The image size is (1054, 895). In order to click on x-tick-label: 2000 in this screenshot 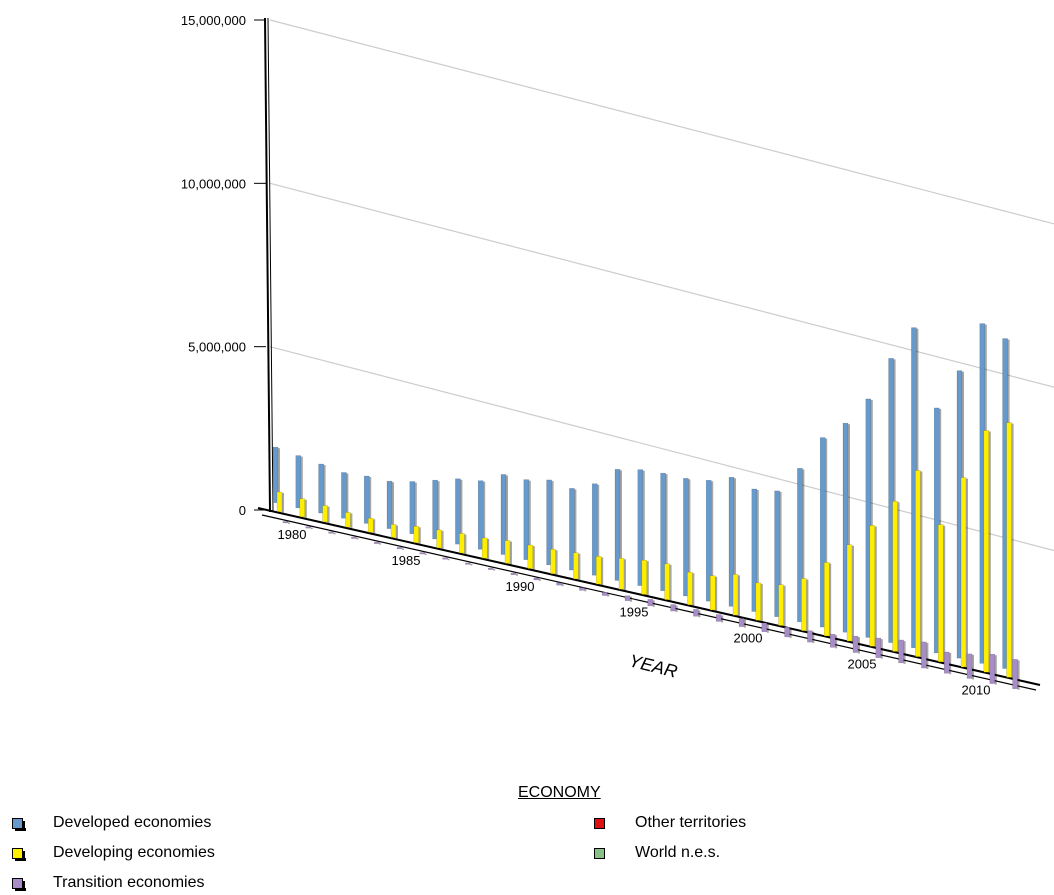, I will do `click(748, 638)`.